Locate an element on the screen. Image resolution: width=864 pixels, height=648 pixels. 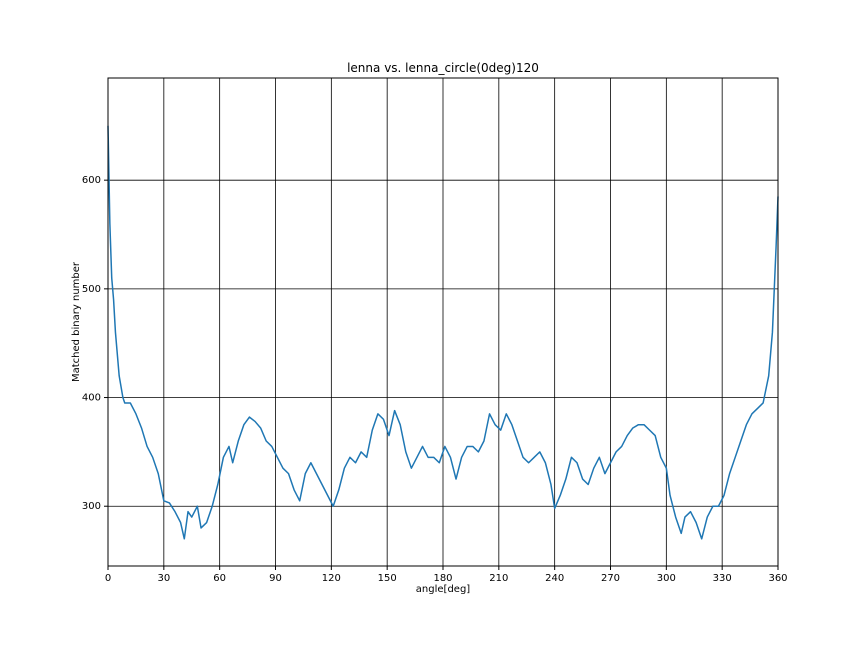
y-tick-label: 300 is located at coordinates (91, 506).